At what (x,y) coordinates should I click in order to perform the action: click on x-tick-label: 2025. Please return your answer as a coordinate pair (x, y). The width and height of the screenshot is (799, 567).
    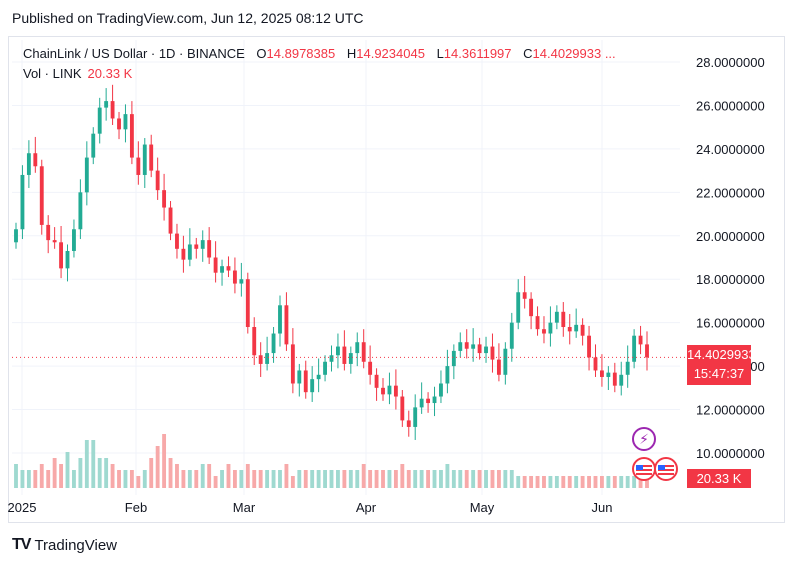
    Looking at the image, I should click on (22, 507).